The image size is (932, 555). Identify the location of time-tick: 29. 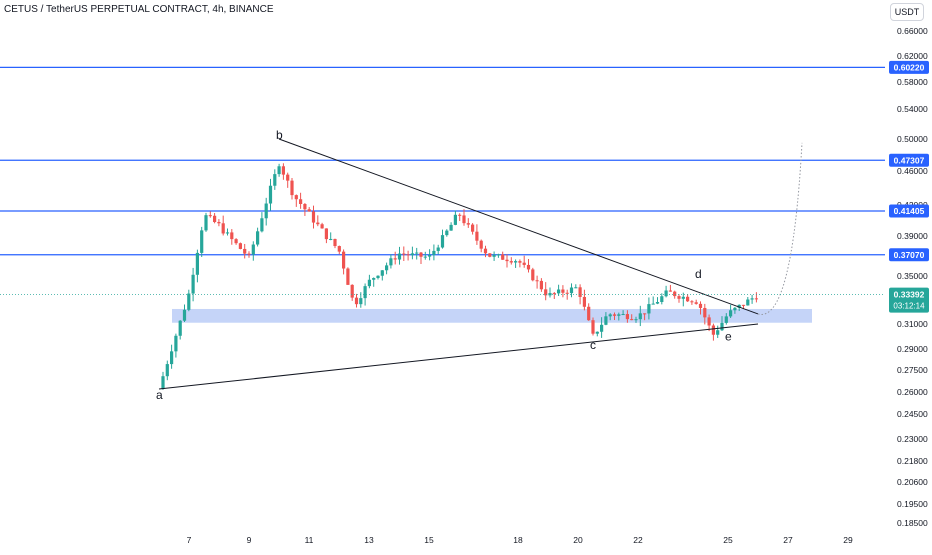
(848, 540).